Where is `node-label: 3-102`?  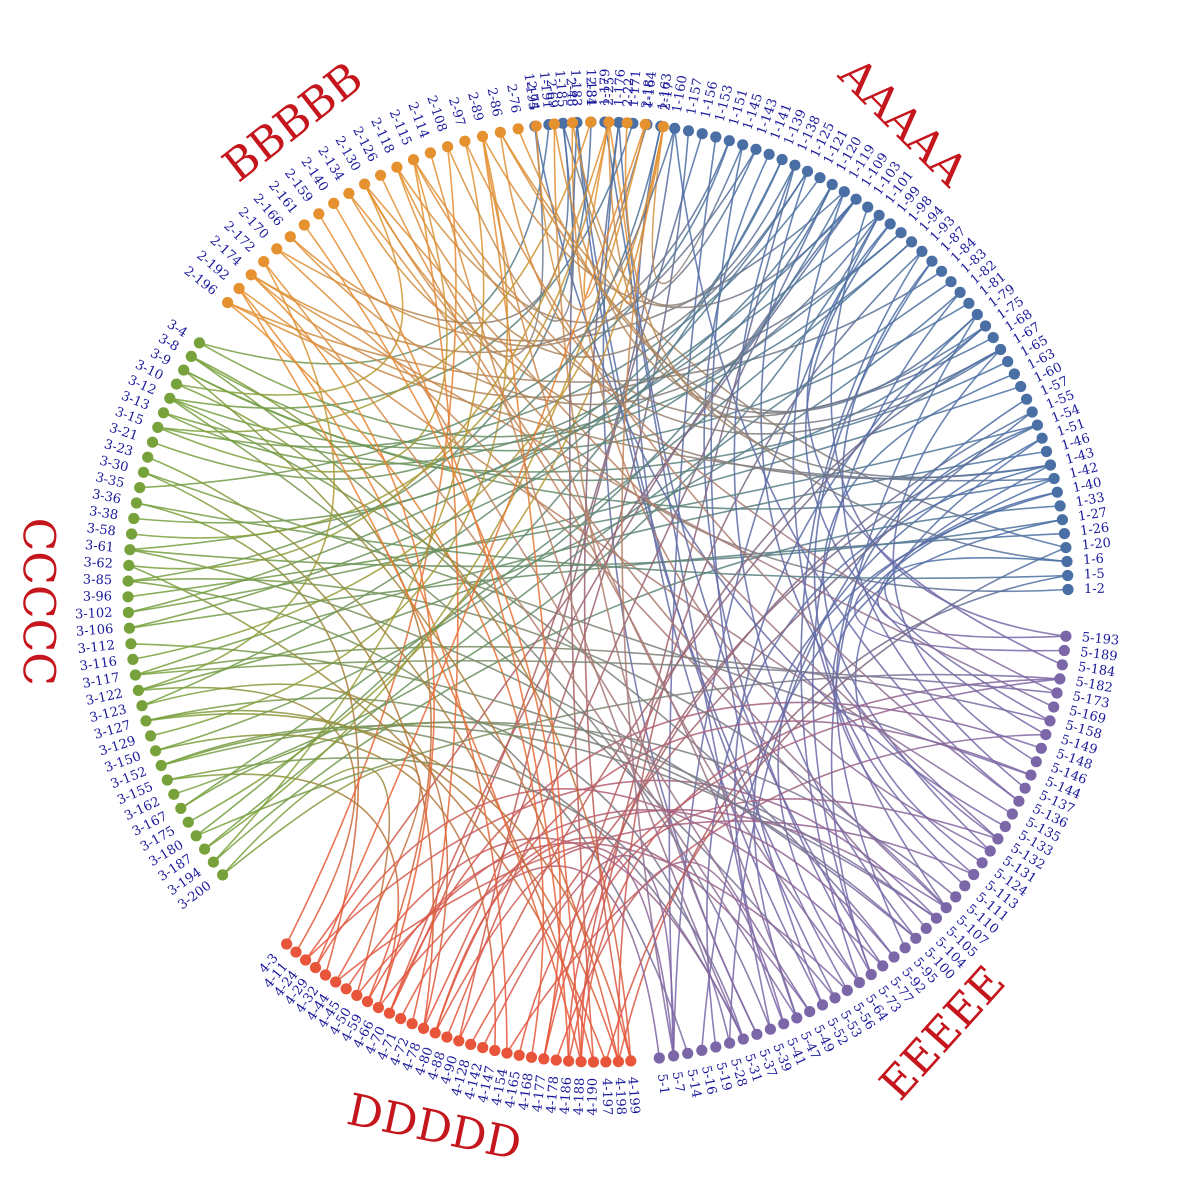
node-label: 3-102 is located at coordinates (94, 614).